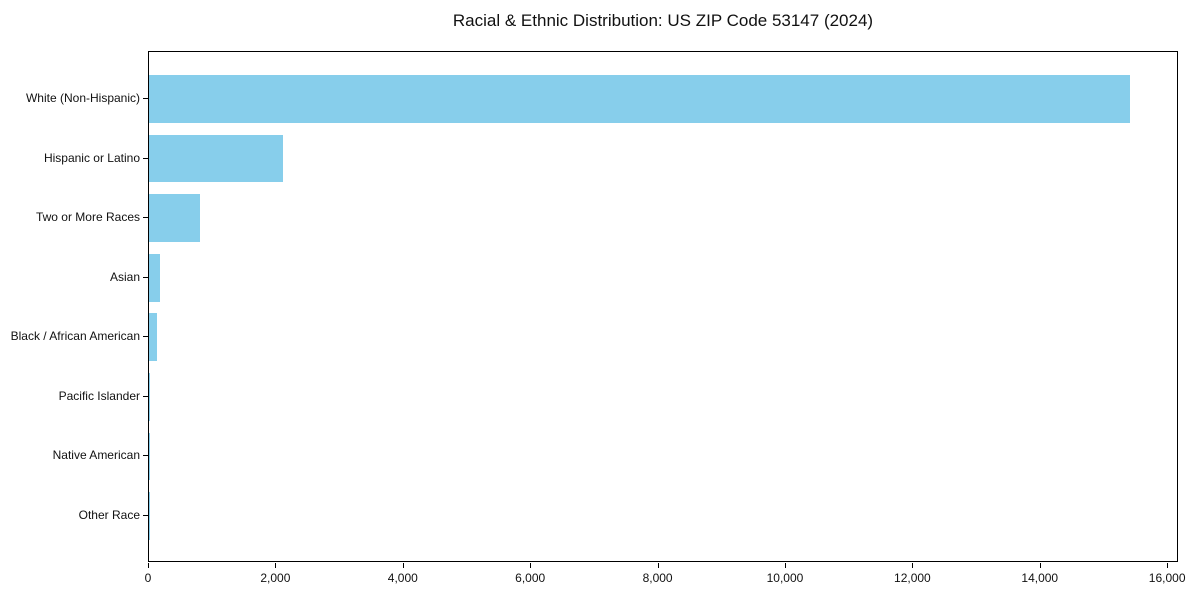 This screenshot has width=1200, height=600. I want to click on x-tick-label: 10,000, so click(785, 578).